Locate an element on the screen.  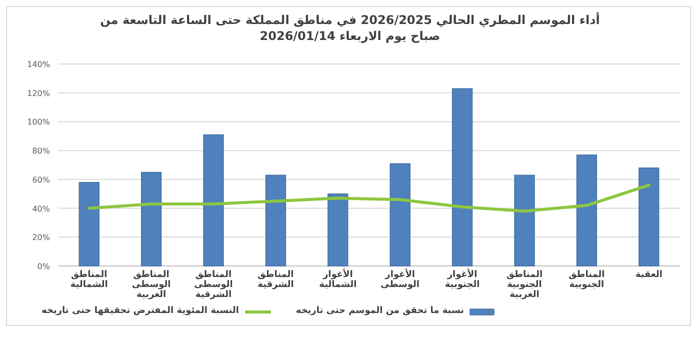
title: أداء الموسم المطري الحالي 2026/2025 في مناطق المملكة حتى الساعة التاسعة من صباح يوم الاربعاء 2026/01/14 is located at coordinates (350, 28).